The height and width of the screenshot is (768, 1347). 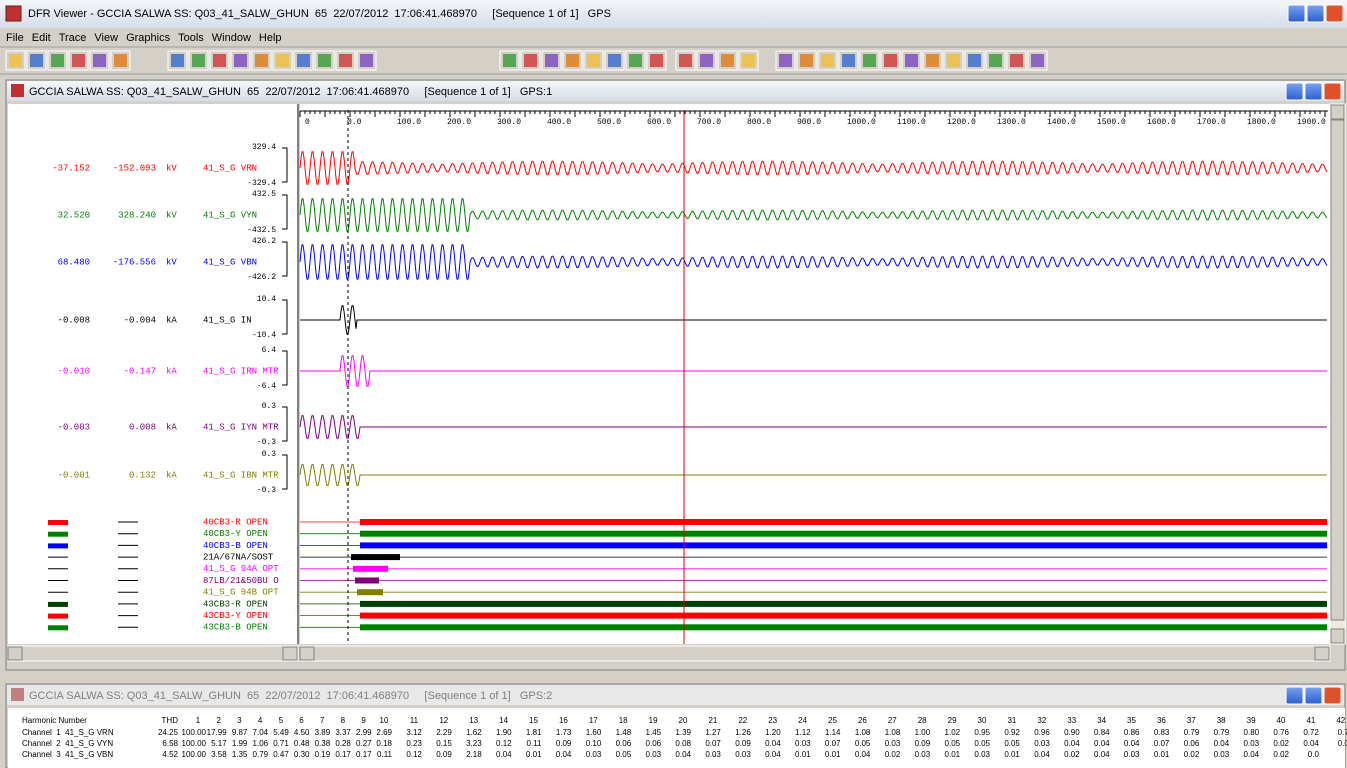 What do you see at coordinates (535, 743) in the screenshot?
I see `table-cell: 0.11` at bounding box center [535, 743].